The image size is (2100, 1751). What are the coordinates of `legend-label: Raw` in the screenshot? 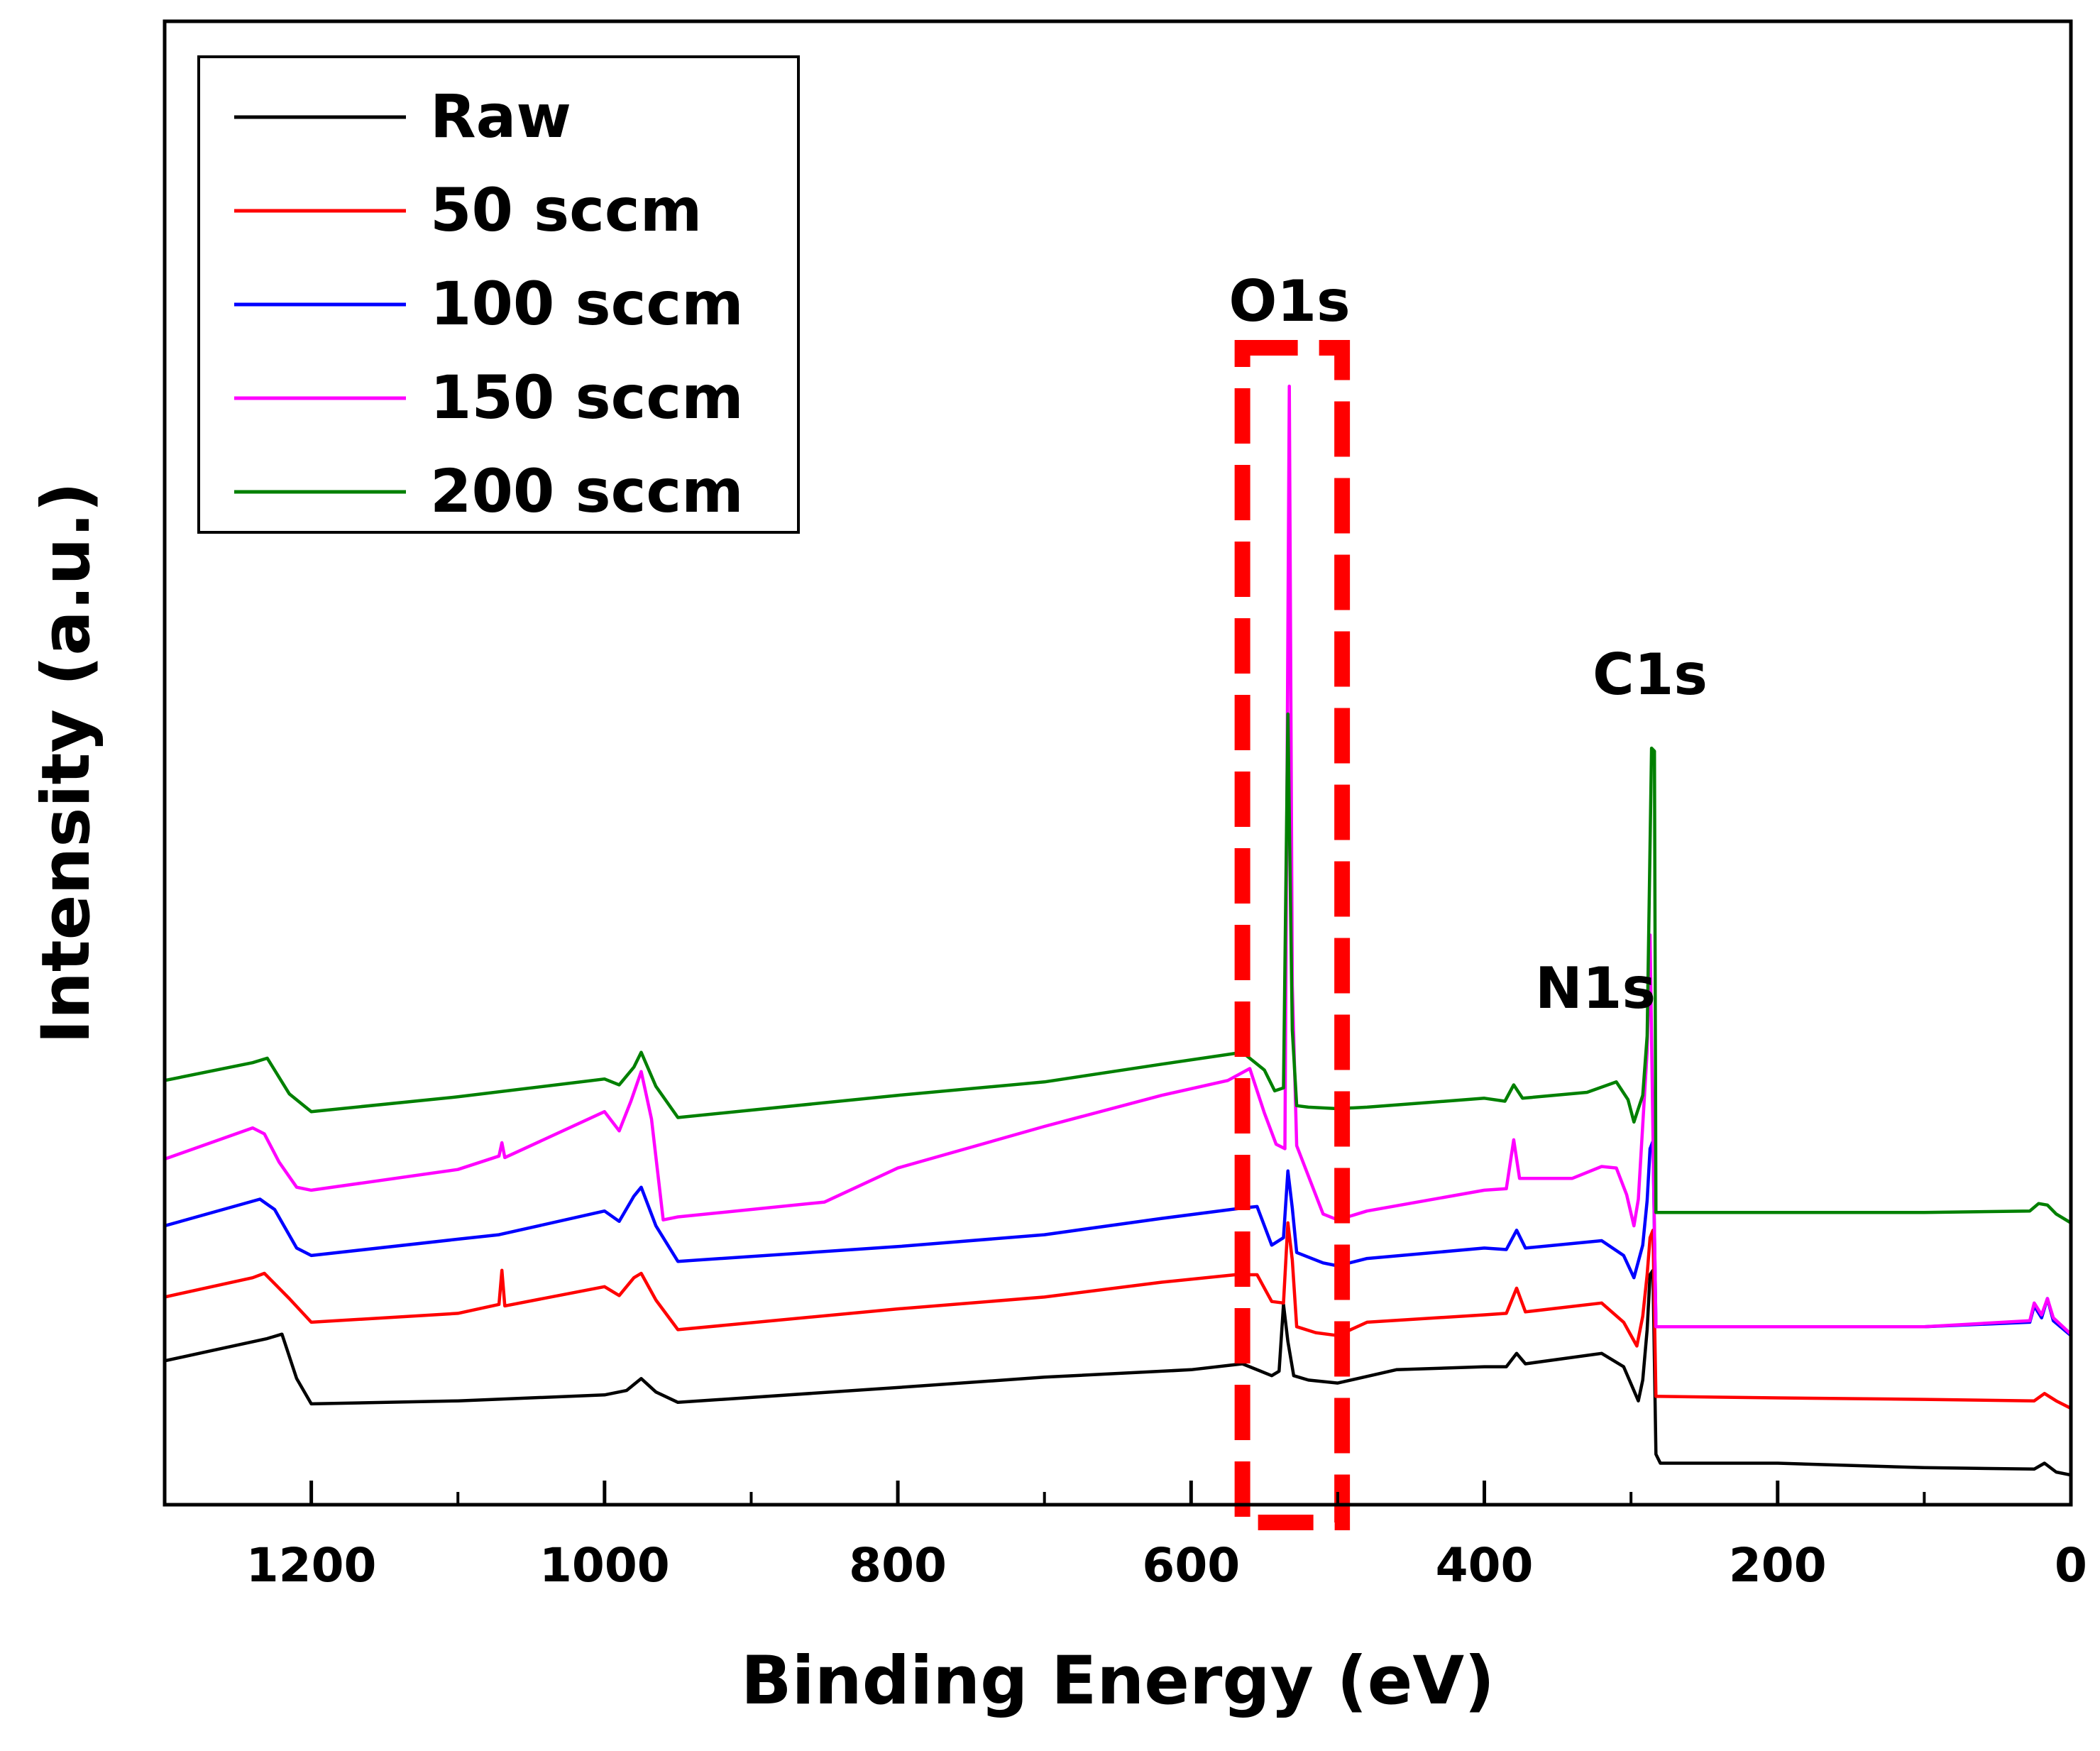 It's located at (500, 116).